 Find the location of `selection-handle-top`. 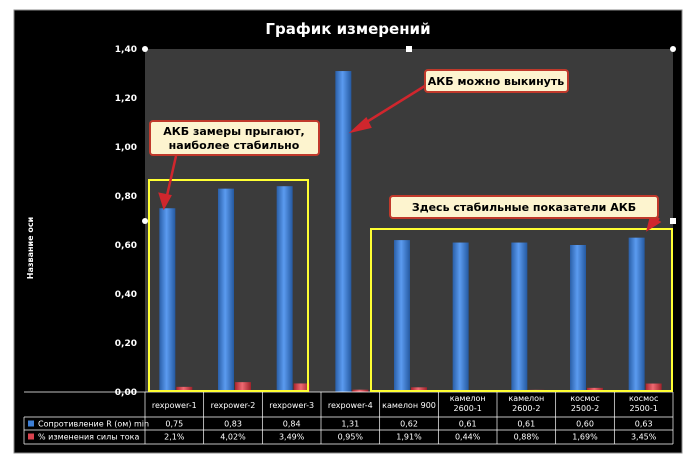

selection-handle-top is located at coordinates (409, 49).